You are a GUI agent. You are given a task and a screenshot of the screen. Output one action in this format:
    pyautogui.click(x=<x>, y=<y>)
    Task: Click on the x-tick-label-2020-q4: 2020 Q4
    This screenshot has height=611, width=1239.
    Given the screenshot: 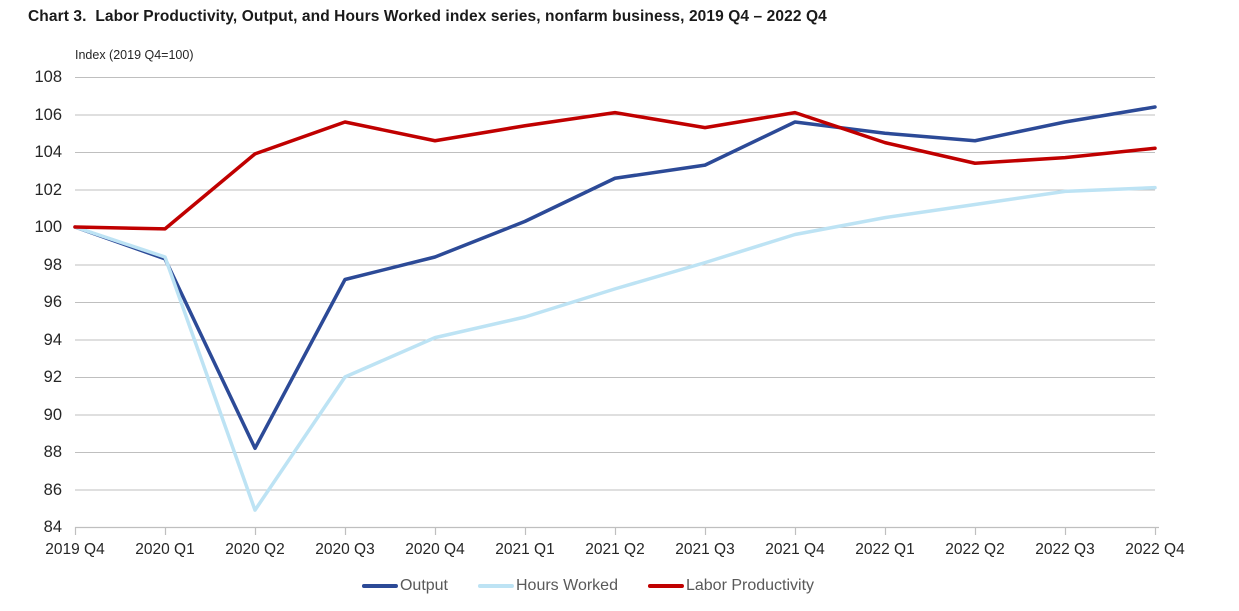 What is the action you would take?
    pyautogui.click(x=435, y=549)
    